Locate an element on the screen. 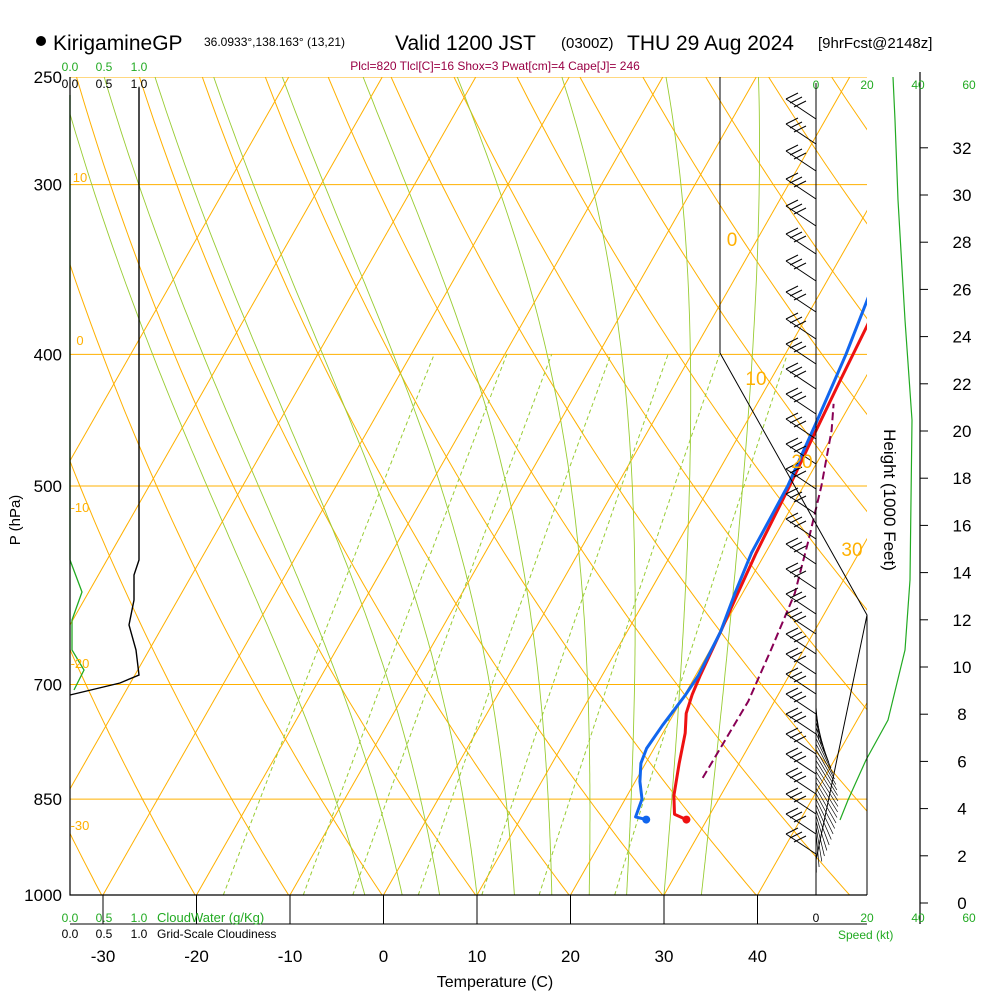 This screenshot has width=1000, height=1000. cloudiness-tick-top: 1.0 is located at coordinates (139, 84).